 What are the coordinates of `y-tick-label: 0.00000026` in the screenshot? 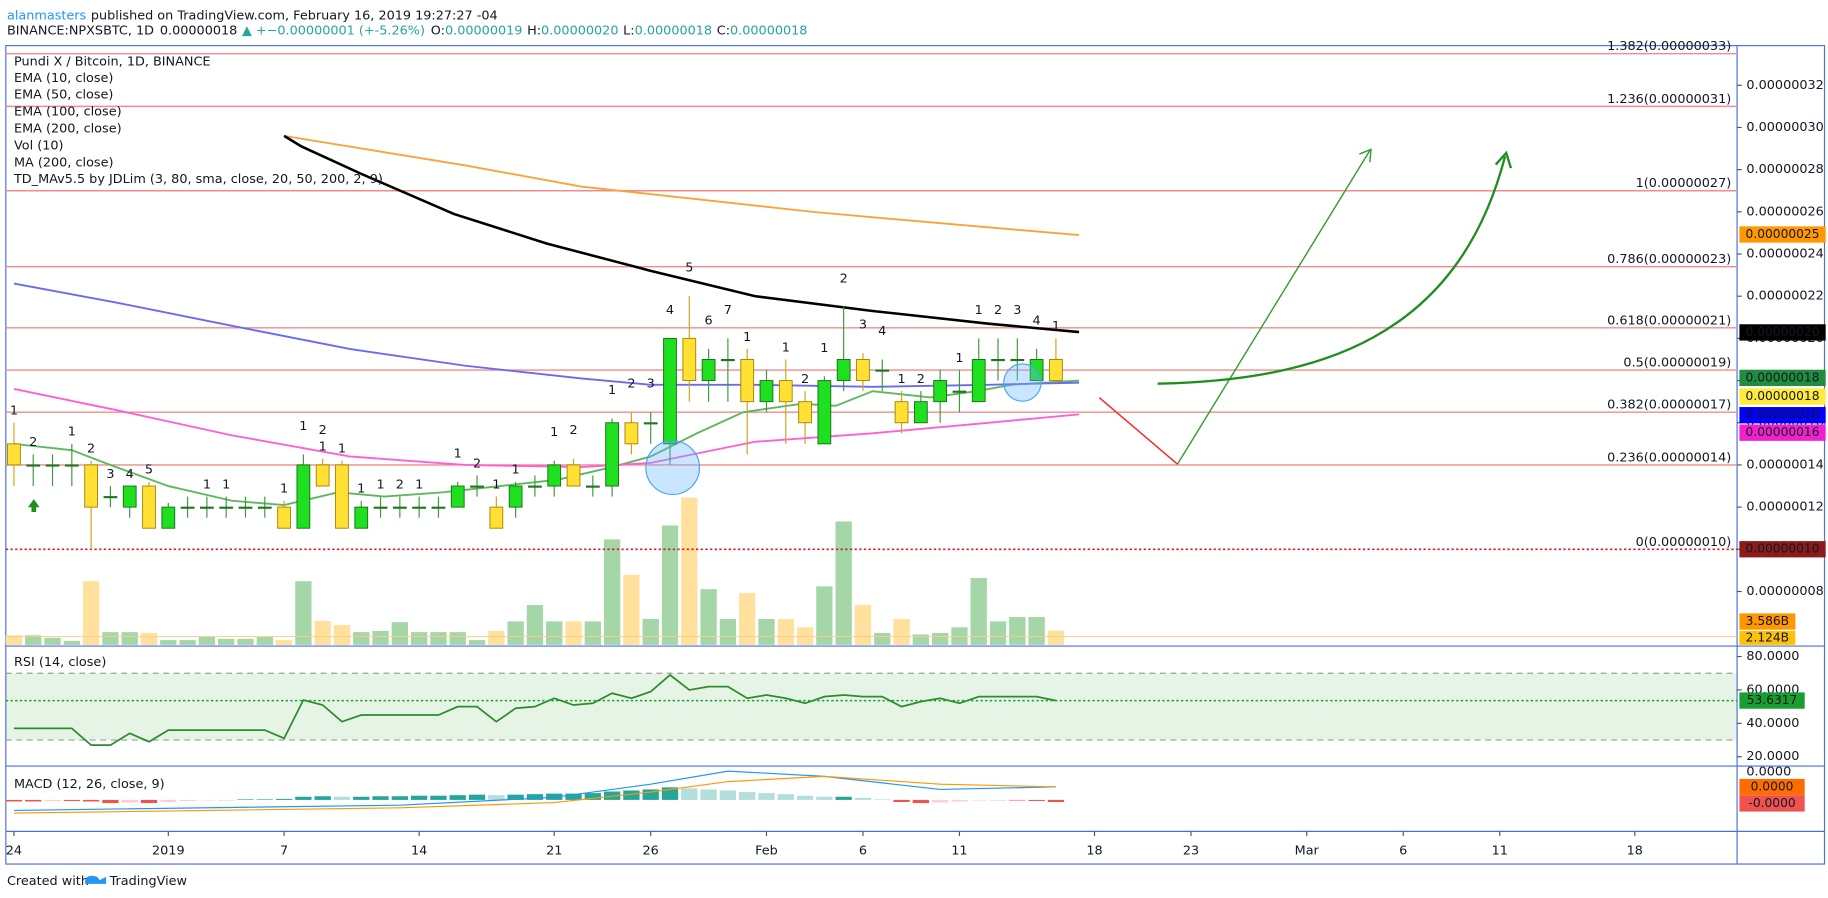 It's located at (1784, 211).